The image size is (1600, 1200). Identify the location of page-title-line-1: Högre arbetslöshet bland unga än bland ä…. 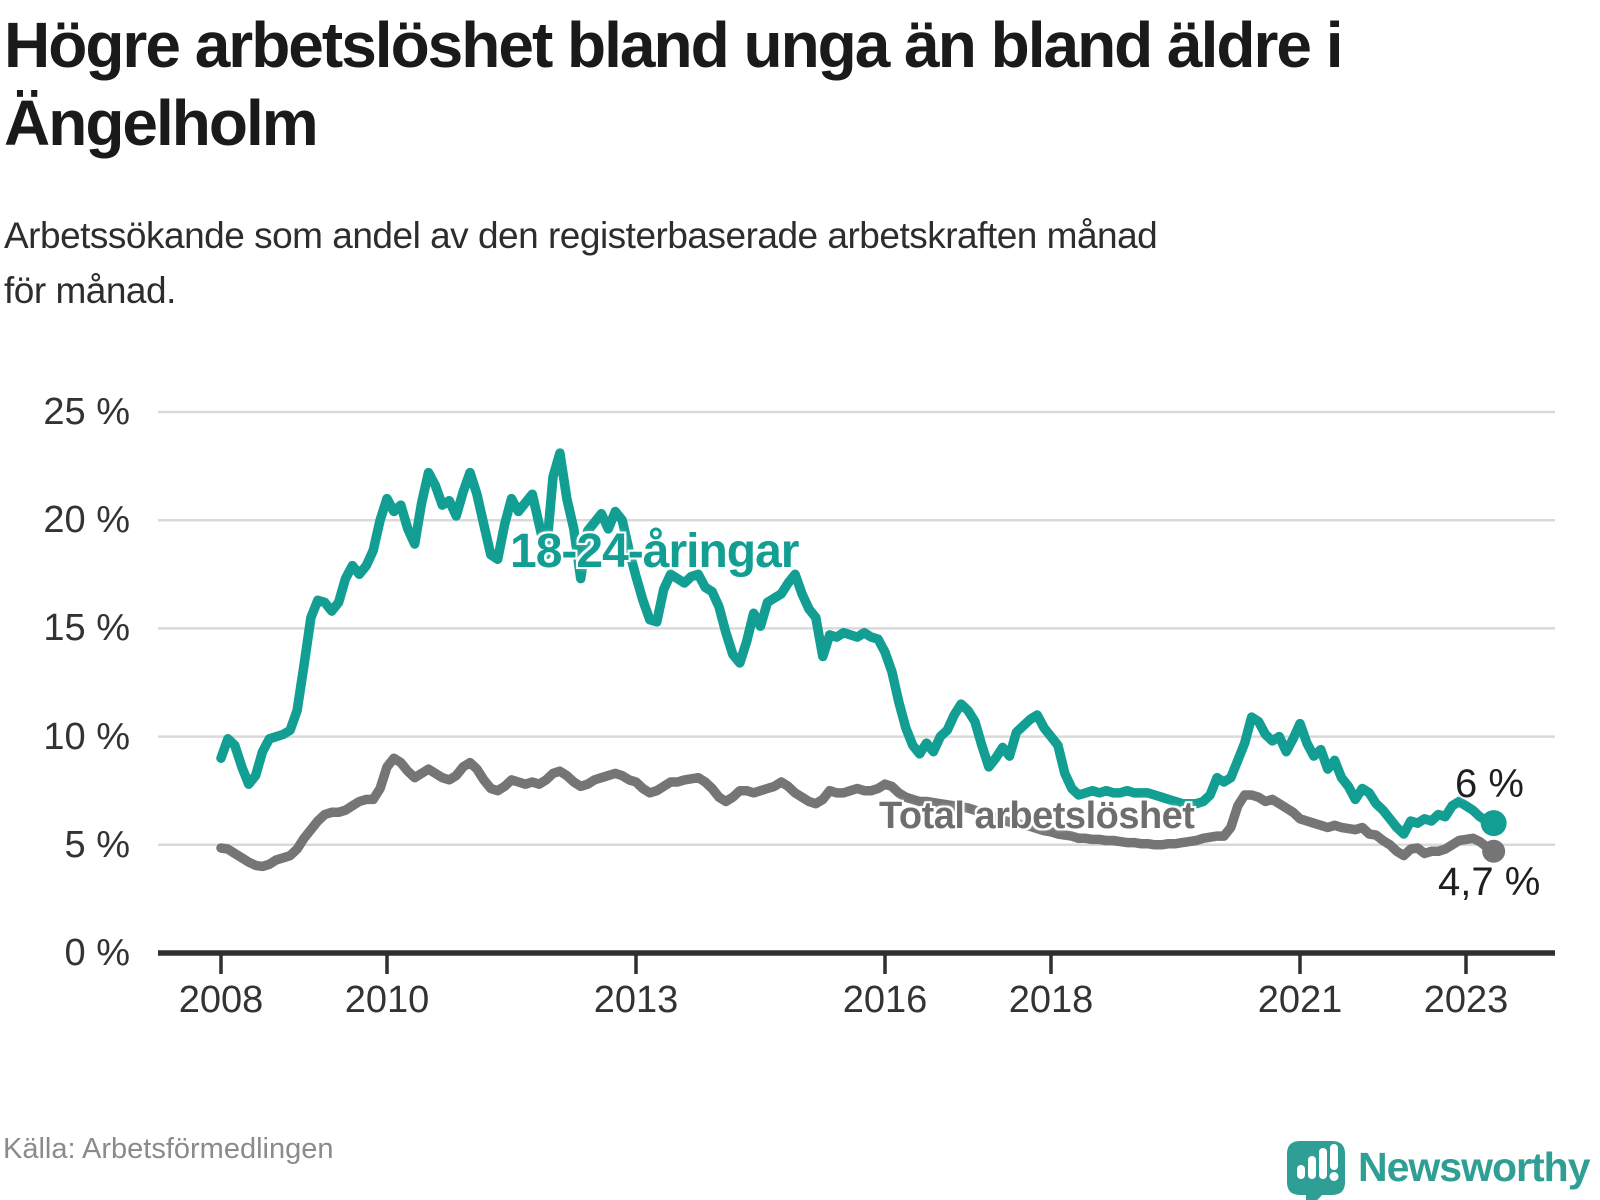
(674, 45).